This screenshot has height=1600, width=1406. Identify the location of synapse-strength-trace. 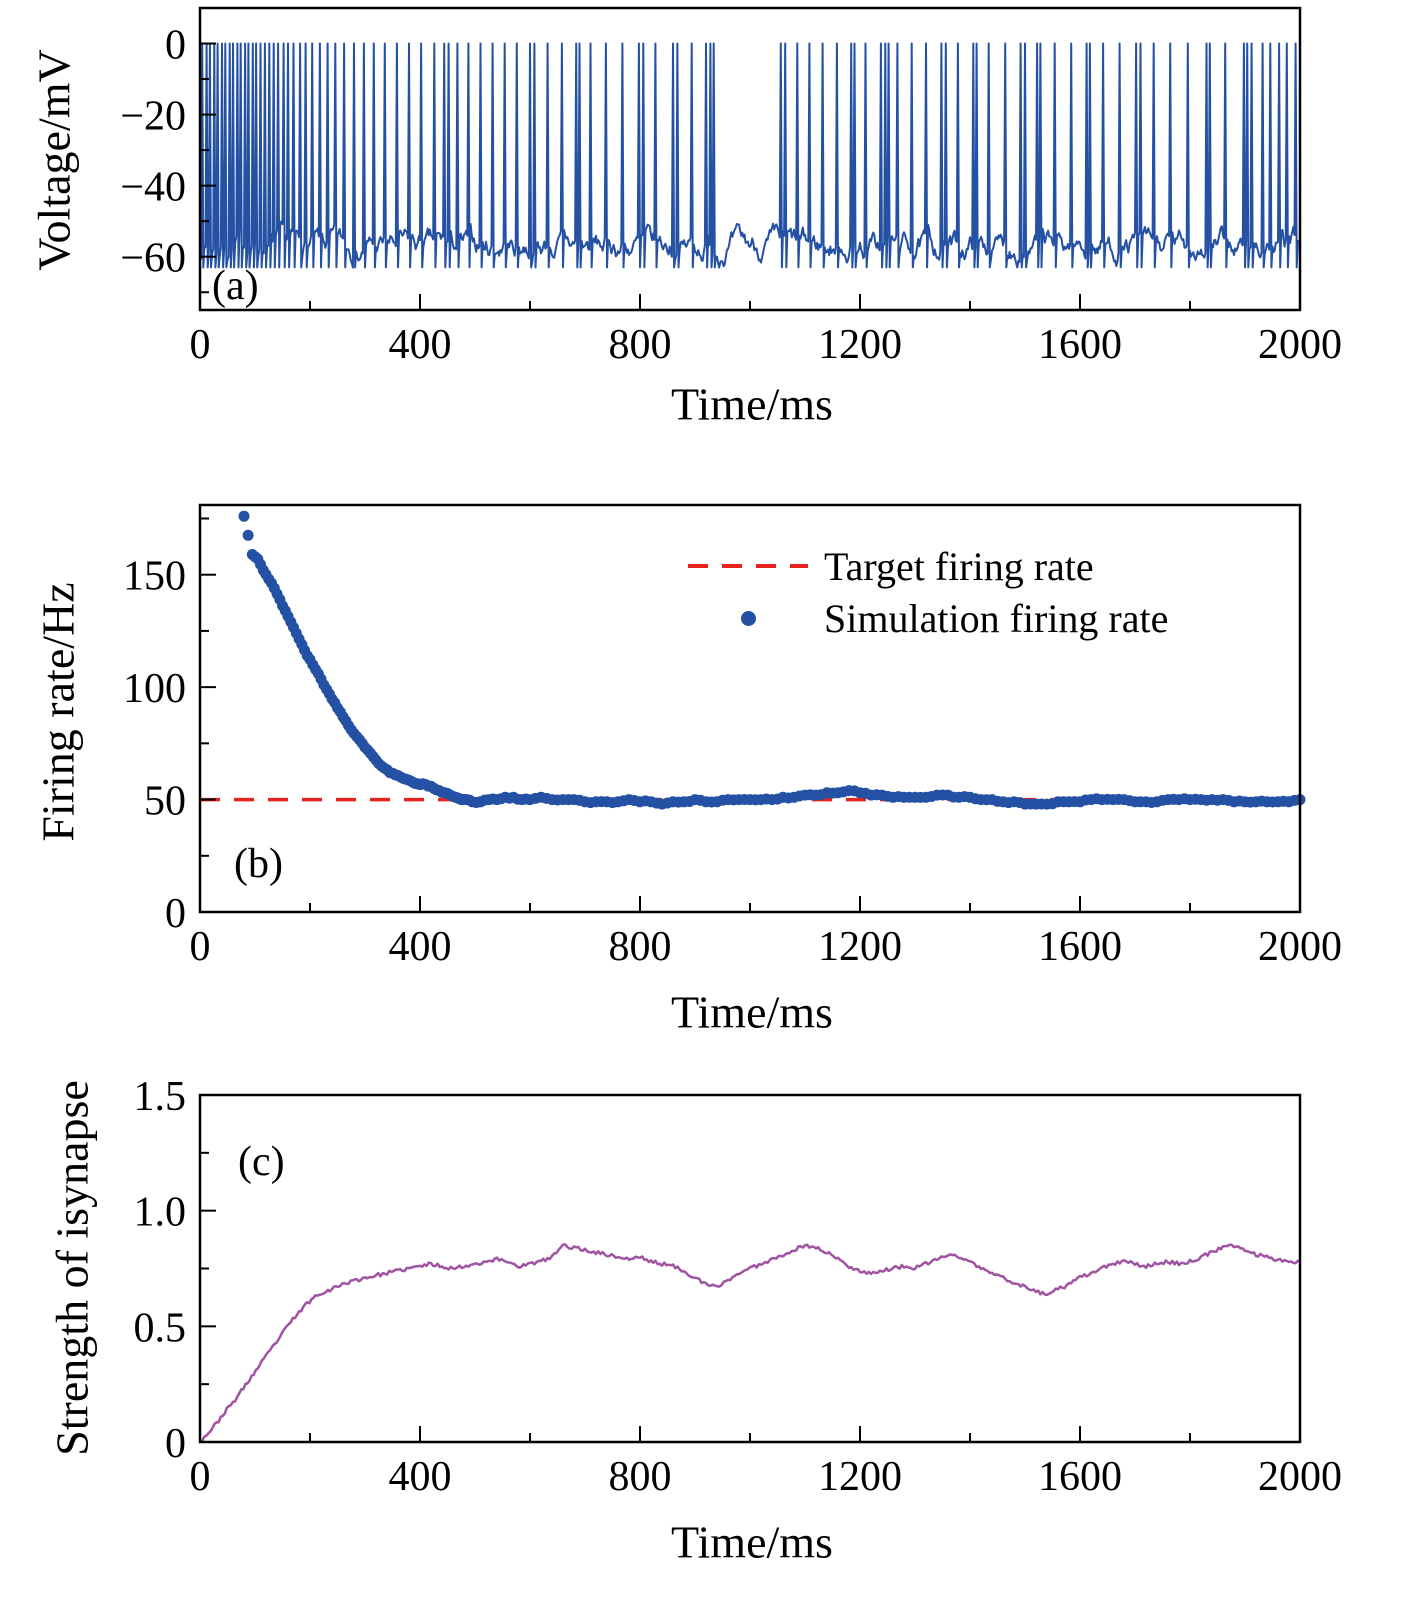
(750, 1343).